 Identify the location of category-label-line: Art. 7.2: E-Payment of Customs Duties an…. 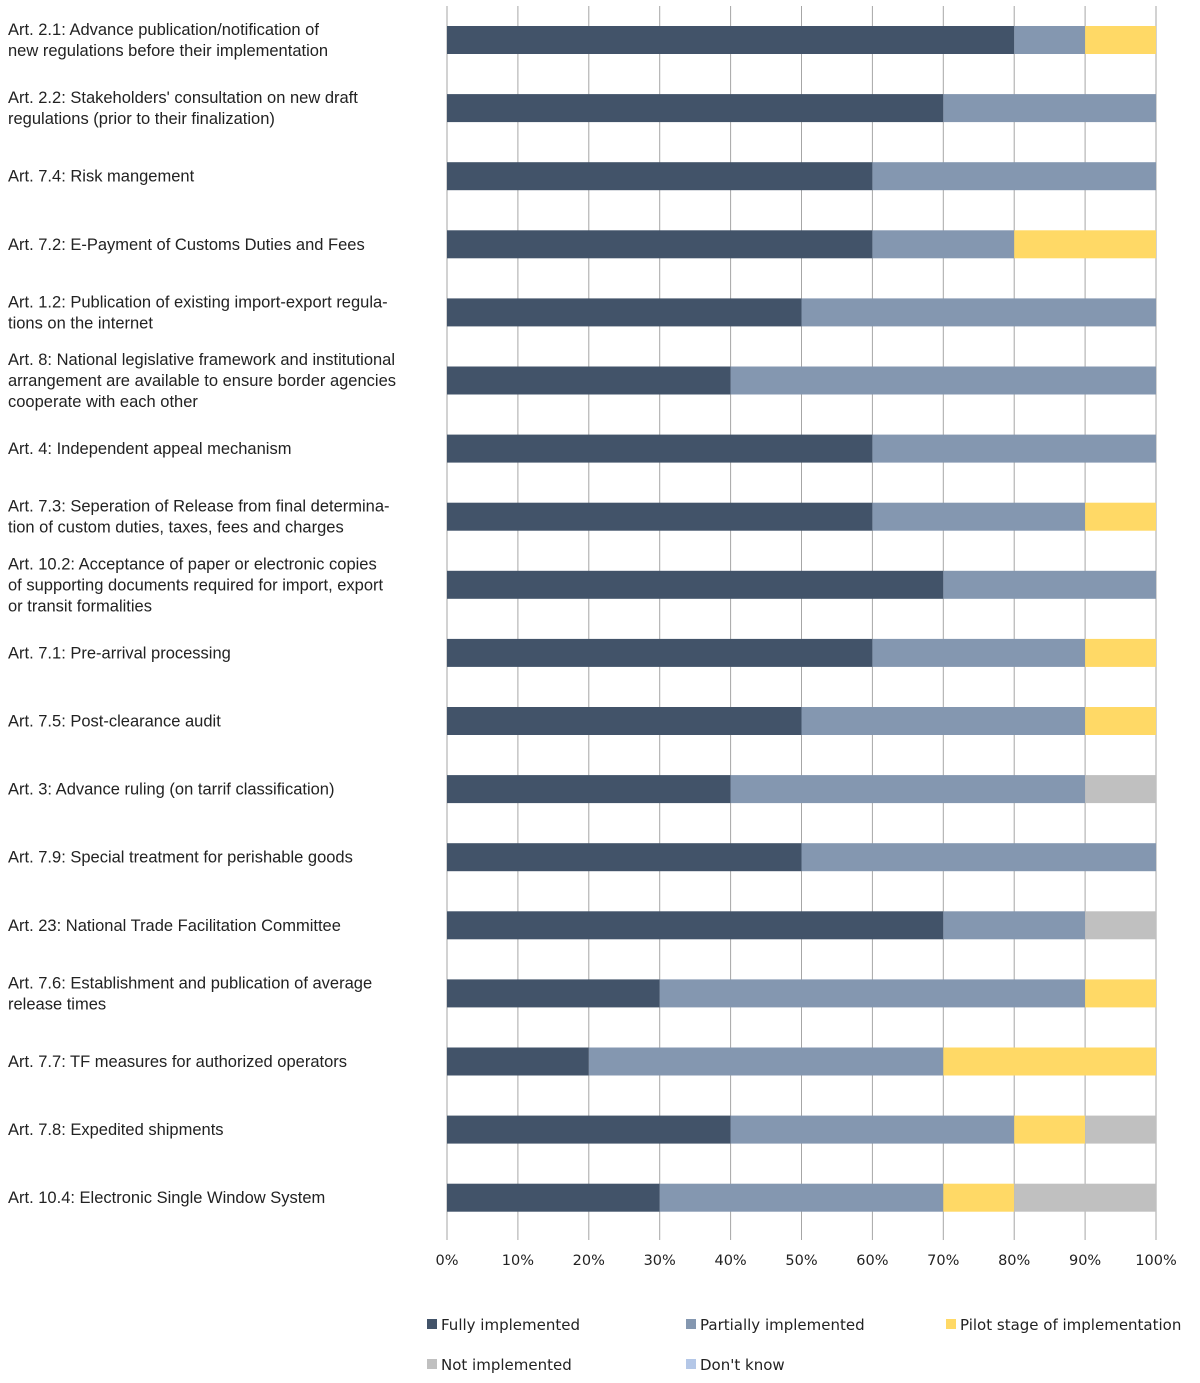
(186, 245).